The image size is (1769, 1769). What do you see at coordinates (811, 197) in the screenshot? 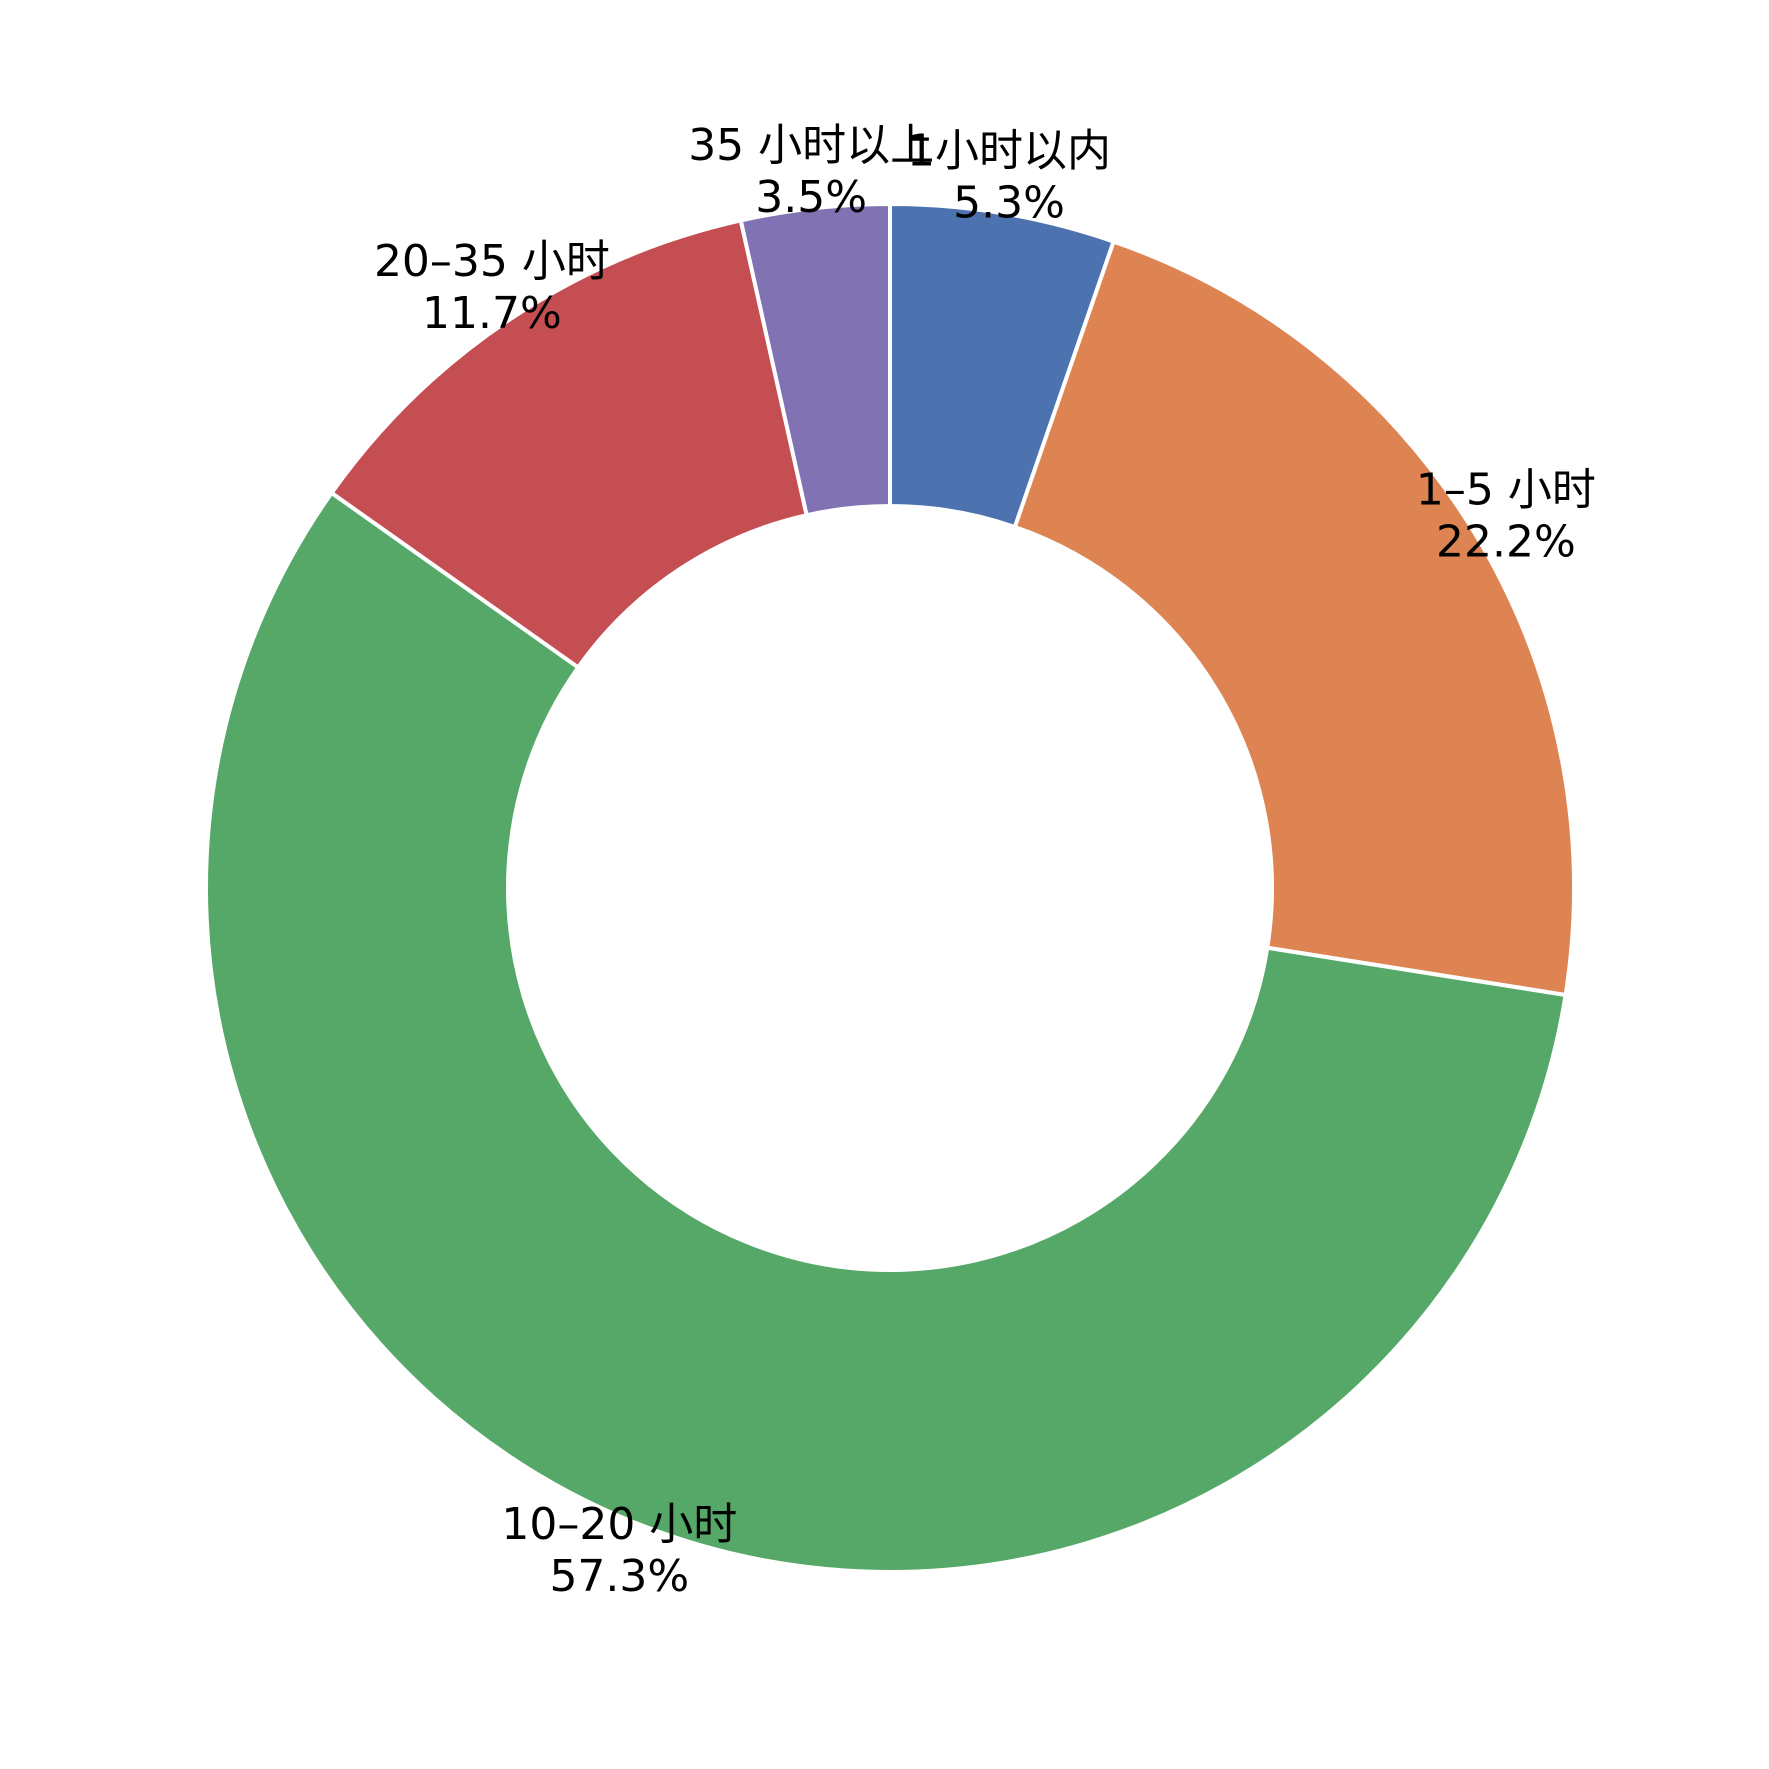
I see `slice-value-label: 3.5%` at bounding box center [811, 197].